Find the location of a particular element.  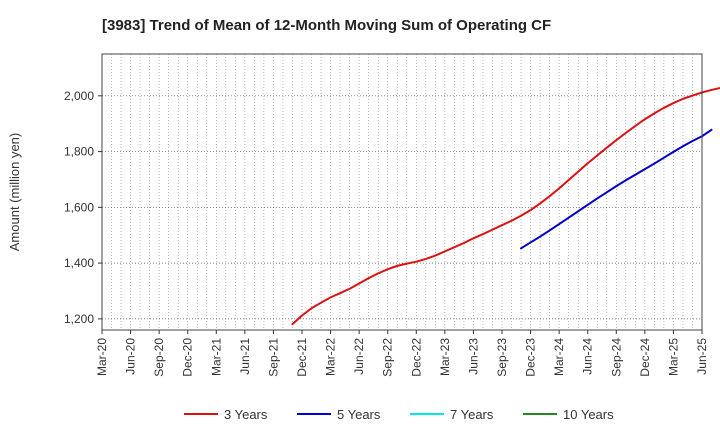

x-tick-label: Jun-20 is located at coordinates (131, 356).